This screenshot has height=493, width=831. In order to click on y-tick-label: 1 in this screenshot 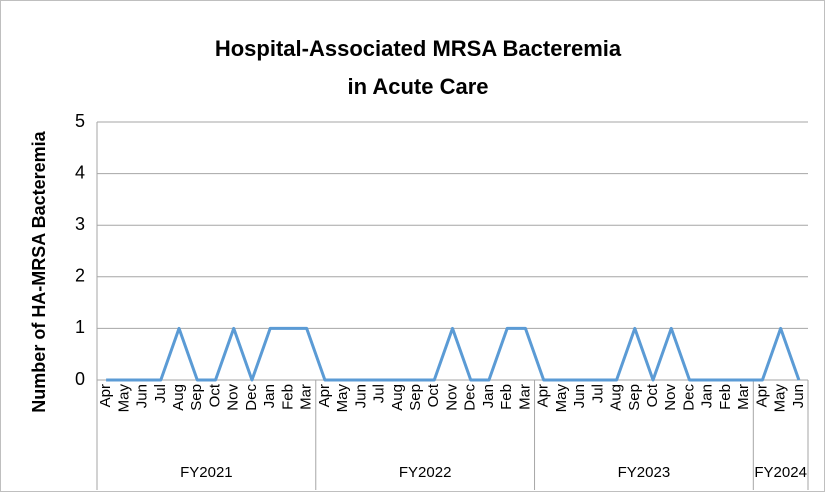, I will do `click(80, 327)`.